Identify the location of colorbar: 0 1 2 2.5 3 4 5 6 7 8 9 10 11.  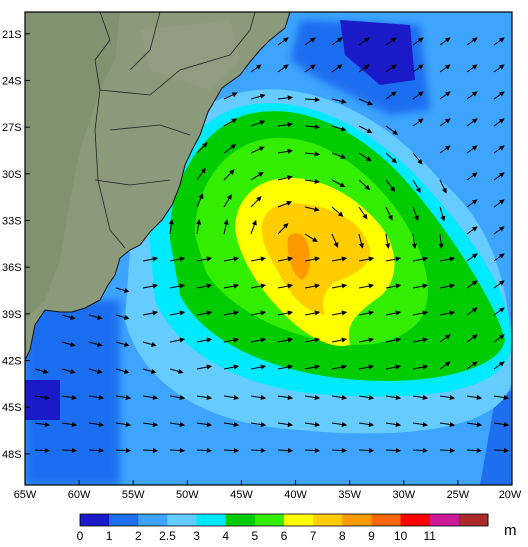
(283, 528).